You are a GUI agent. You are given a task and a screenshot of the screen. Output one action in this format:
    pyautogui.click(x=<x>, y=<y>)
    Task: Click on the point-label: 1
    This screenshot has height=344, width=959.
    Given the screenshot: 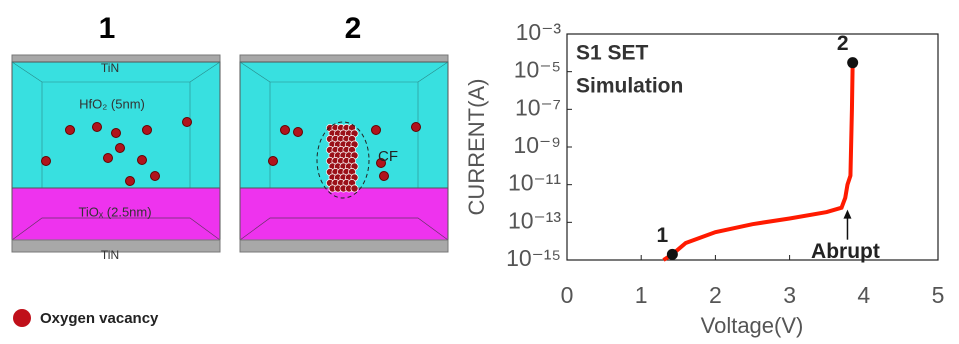 What is the action you would take?
    pyautogui.click(x=663, y=235)
    